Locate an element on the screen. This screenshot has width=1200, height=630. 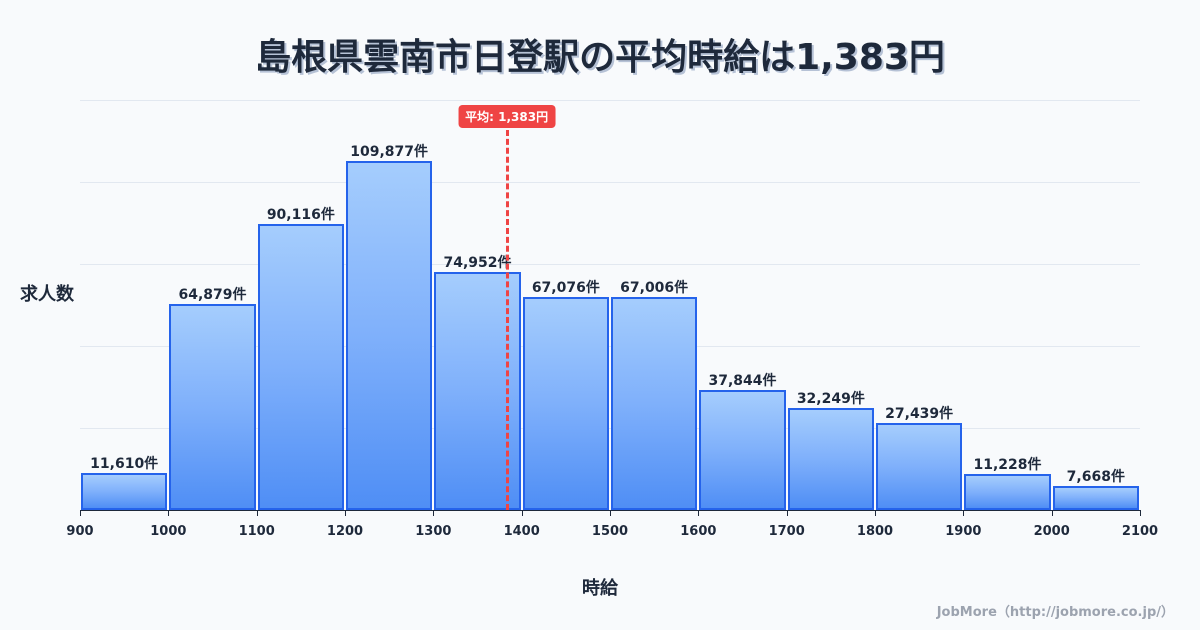
x-axis-label: 時給 is located at coordinates (600, 588).